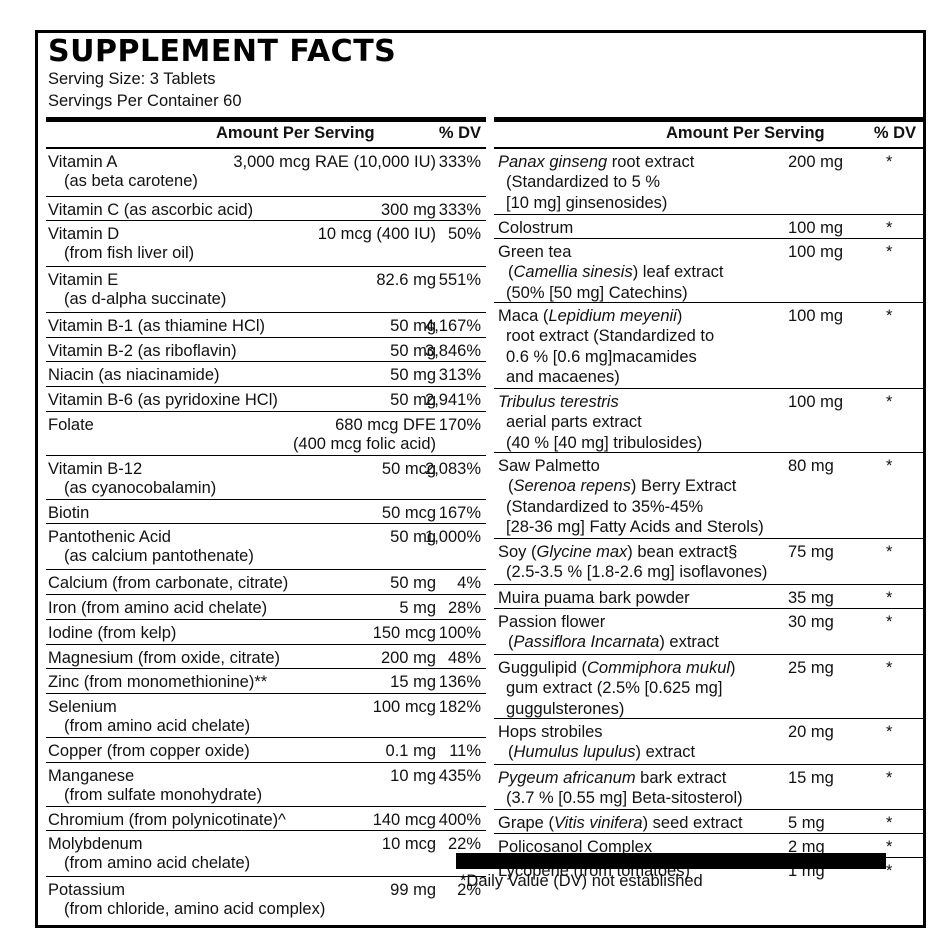 Image resolution: width=945 pixels, height=945 pixels. Describe the element at coordinates (811, 778) in the screenshot. I see `amount-per-serving: 15 mg` at that location.